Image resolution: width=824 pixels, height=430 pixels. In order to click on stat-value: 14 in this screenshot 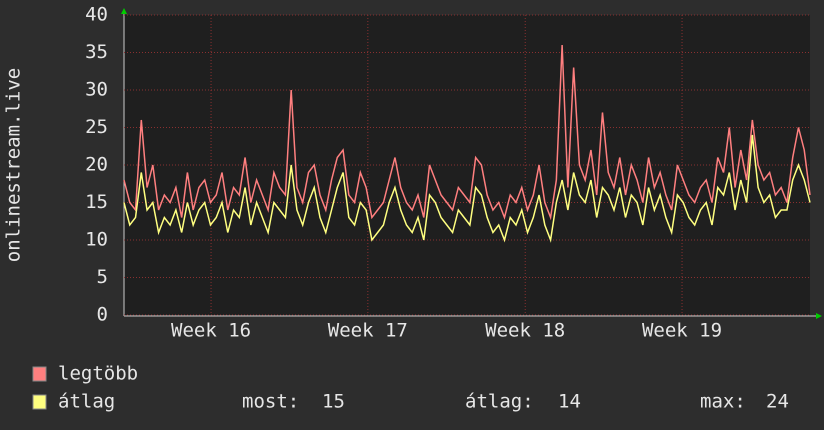, I will do `click(569, 402)`.